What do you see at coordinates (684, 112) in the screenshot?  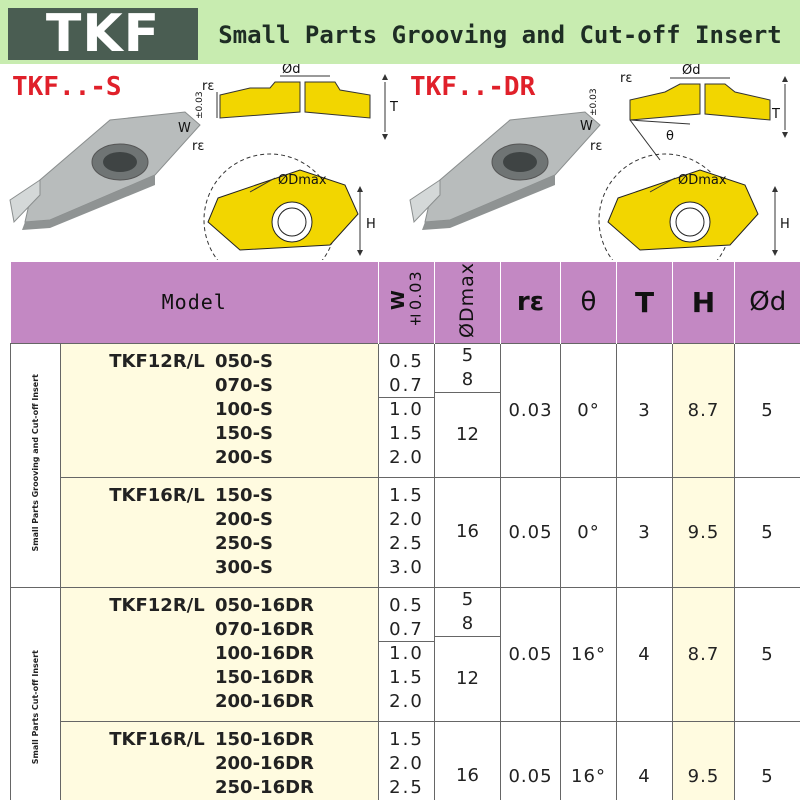 I see `cross-section-dr: Ød T rε rε W ±0.03 θ` at bounding box center [684, 112].